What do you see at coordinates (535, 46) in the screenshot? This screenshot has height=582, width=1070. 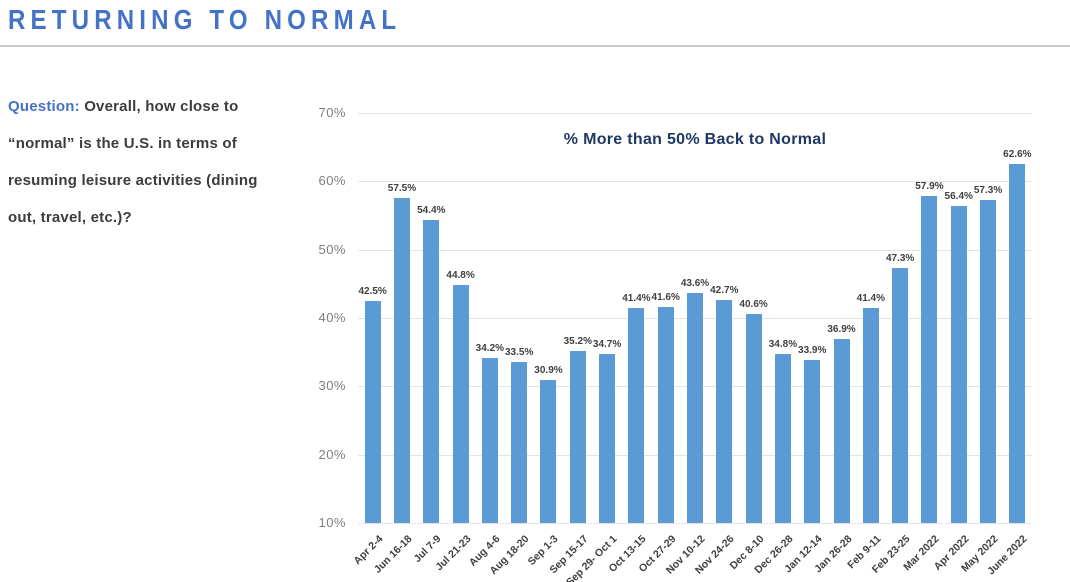 I see `title-divider` at bounding box center [535, 46].